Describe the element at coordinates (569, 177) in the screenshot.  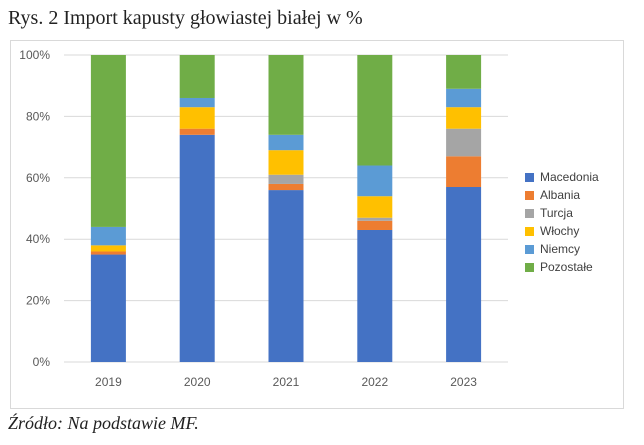
I see `legend-label: Macedonia` at that location.